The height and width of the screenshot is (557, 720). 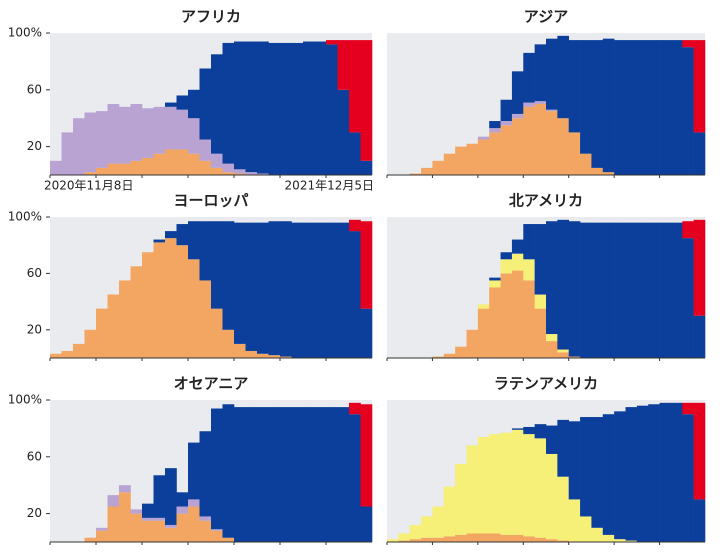 What do you see at coordinates (546, 201) in the screenshot?
I see `chart-title: 北アメリカ` at bounding box center [546, 201].